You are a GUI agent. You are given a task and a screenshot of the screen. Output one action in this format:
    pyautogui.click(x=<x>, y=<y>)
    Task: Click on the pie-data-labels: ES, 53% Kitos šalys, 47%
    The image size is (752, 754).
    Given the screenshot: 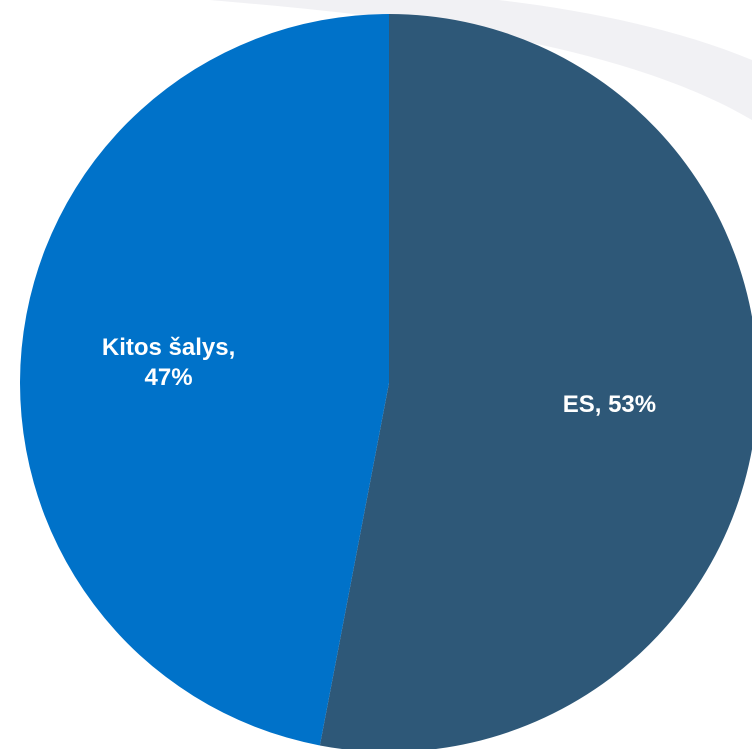 What is the action you would take?
    pyautogui.click(x=379, y=376)
    